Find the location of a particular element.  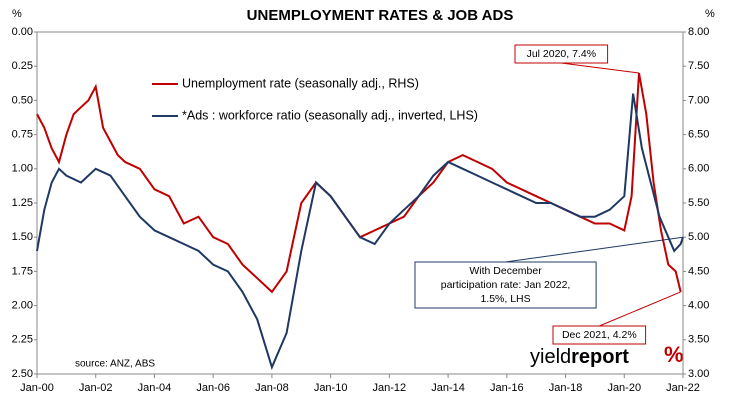

x-tick-label: Jan-18 is located at coordinates (566, 388).